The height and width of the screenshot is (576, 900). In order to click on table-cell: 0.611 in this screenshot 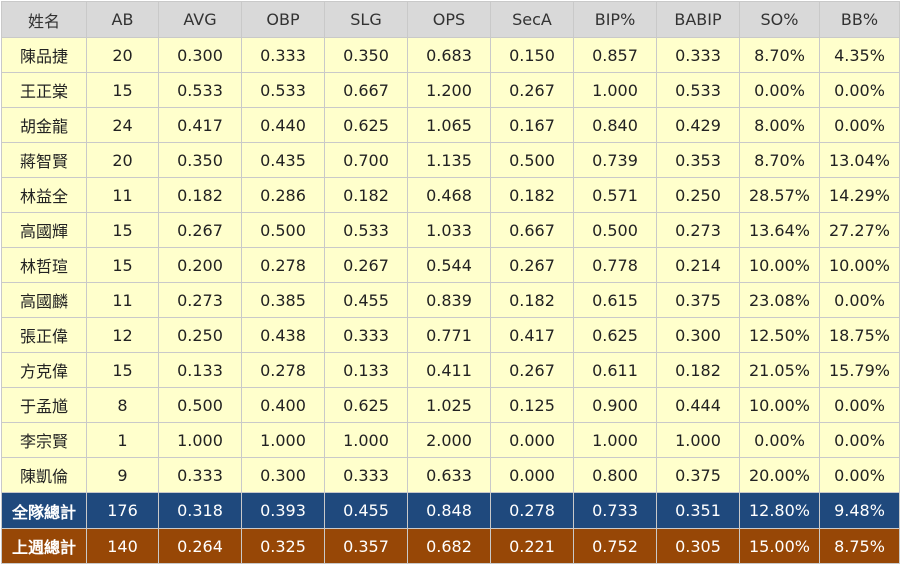, I will do `click(615, 370)`.